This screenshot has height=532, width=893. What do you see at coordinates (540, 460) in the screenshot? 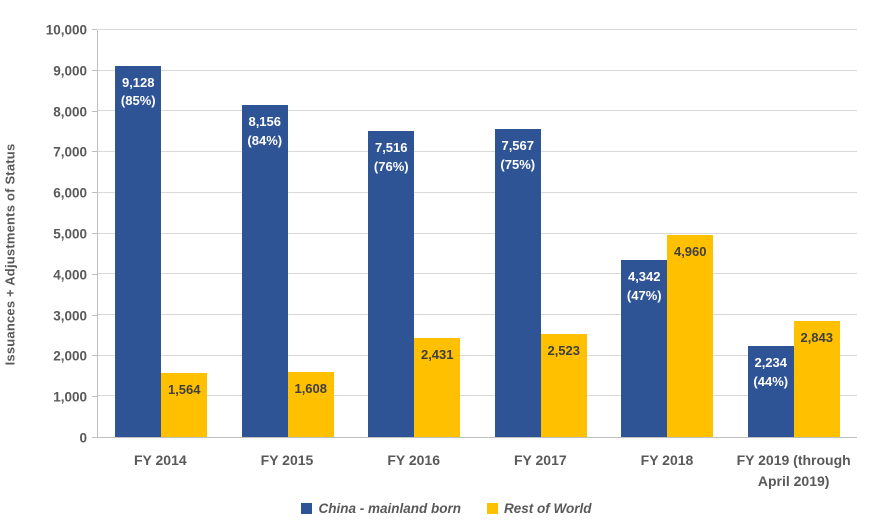
I see `x-axis-label-fy-2017: FY 2017` at bounding box center [540, 460].